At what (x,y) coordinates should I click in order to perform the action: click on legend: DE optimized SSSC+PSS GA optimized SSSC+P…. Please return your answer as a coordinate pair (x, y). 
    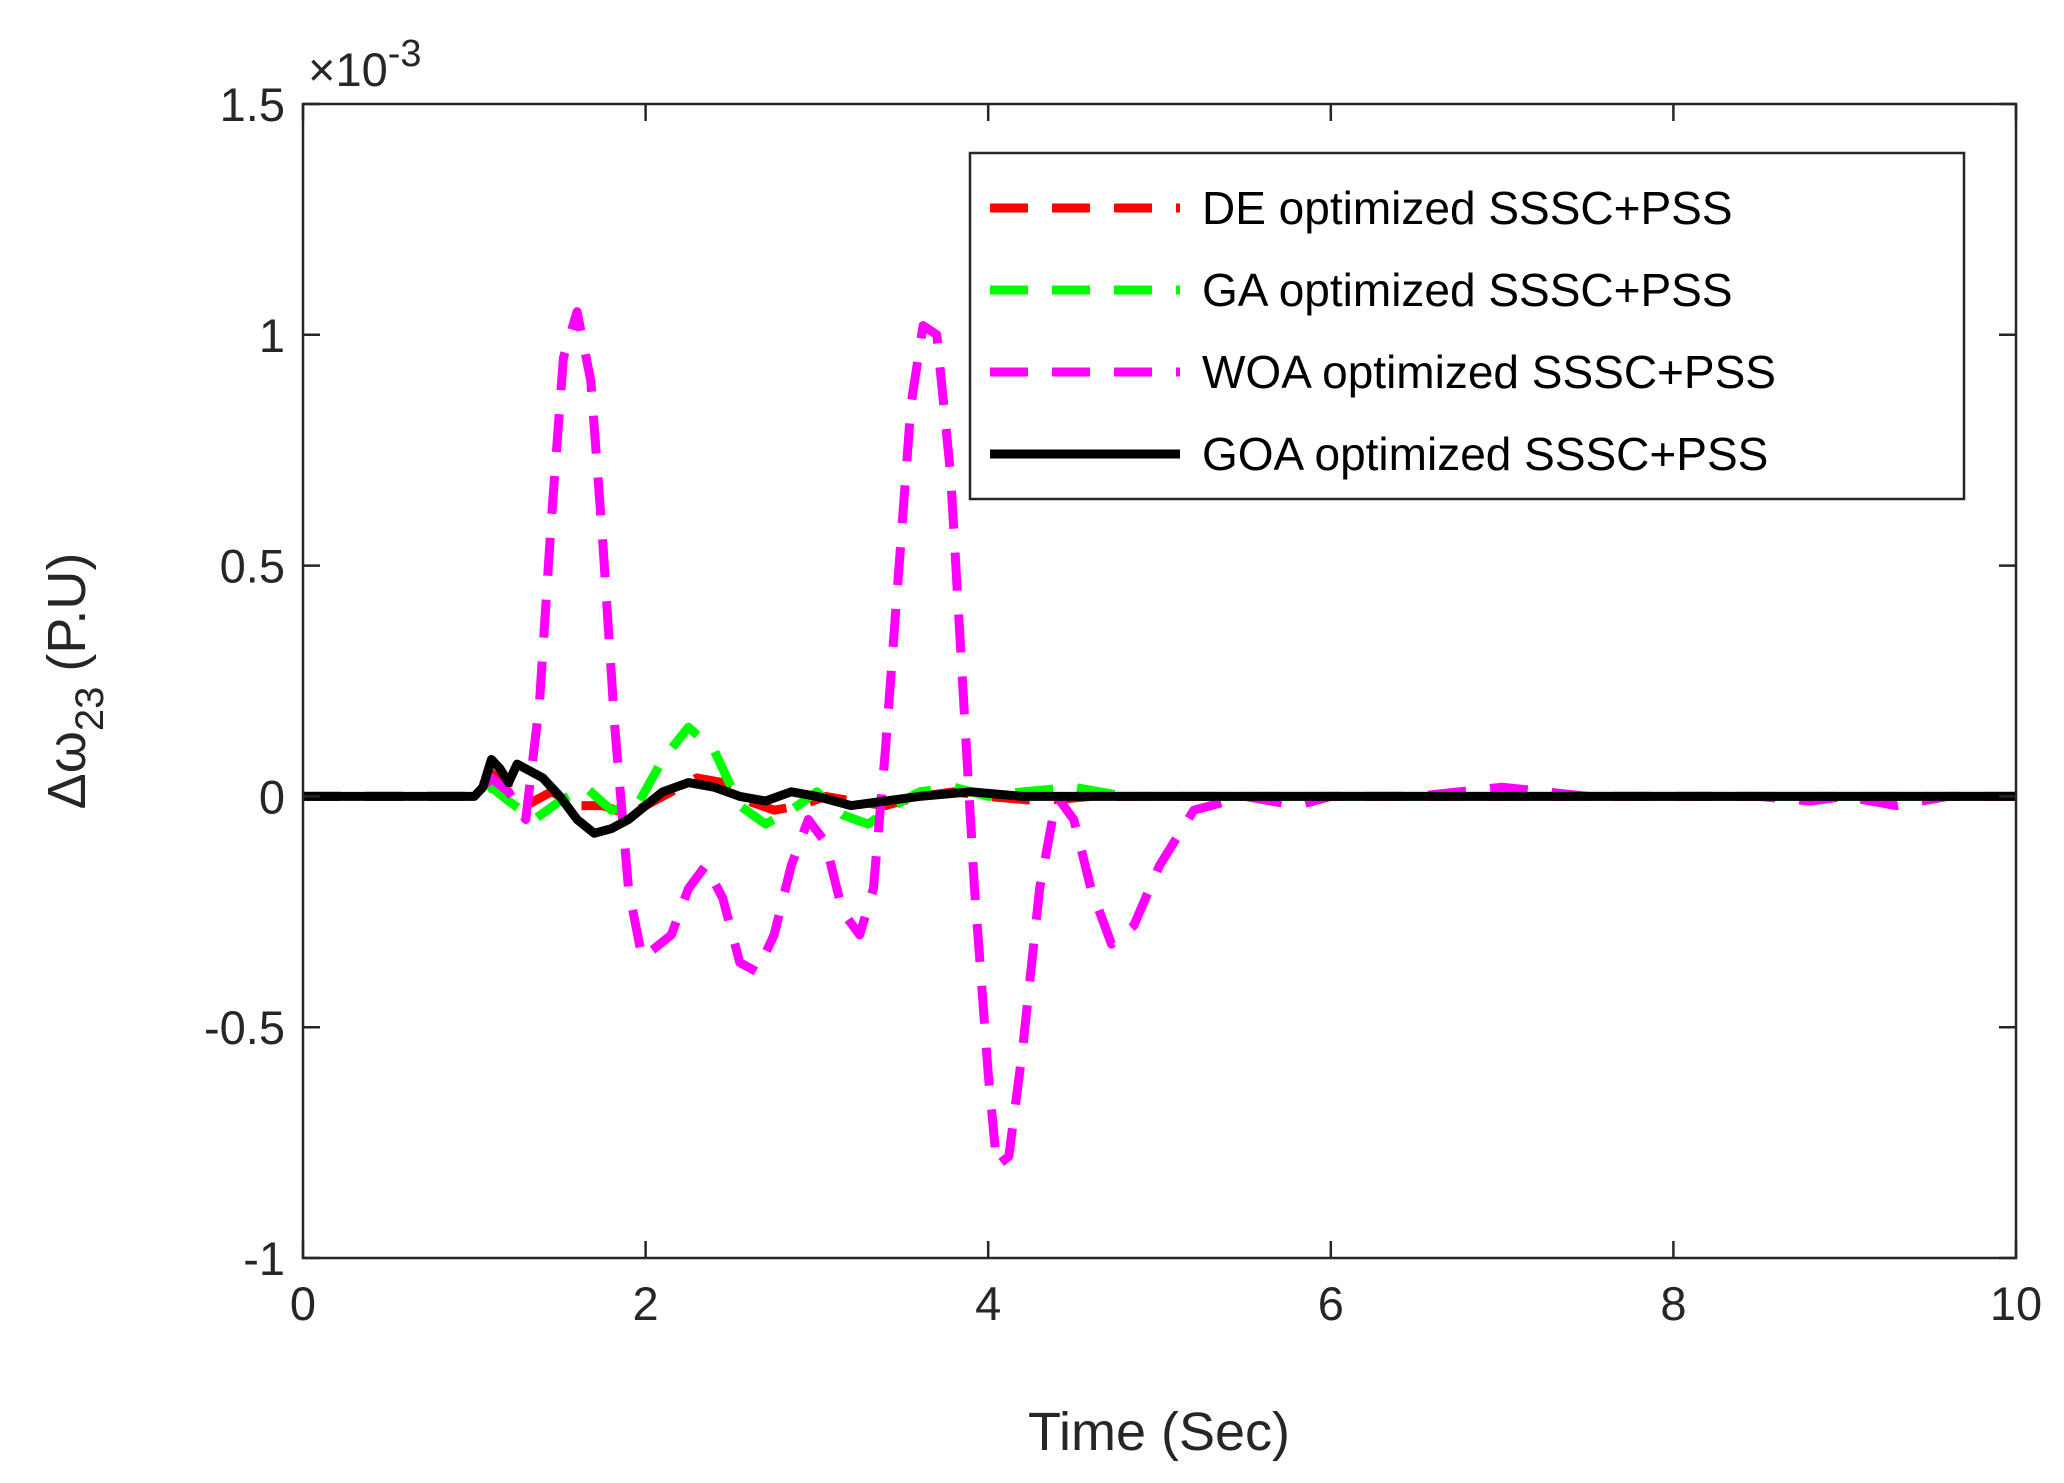
    Looking at the image, I should click on (1467, 326).